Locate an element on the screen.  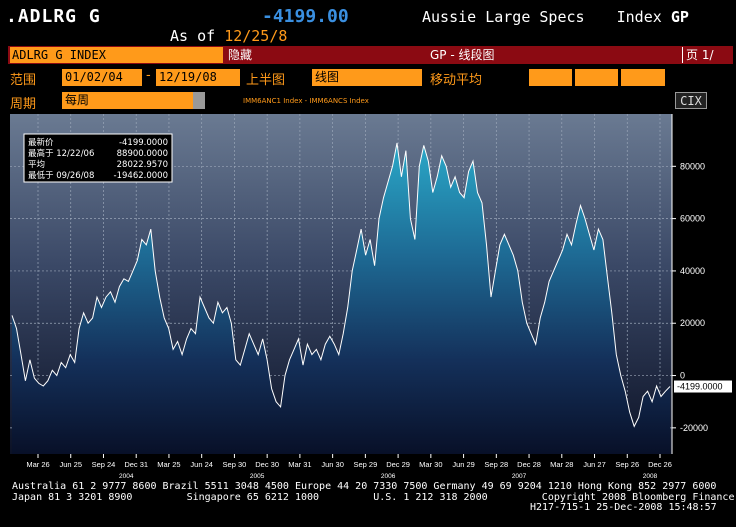
stats-row-value: 88900.0000 is located at coordinates (142, 154).